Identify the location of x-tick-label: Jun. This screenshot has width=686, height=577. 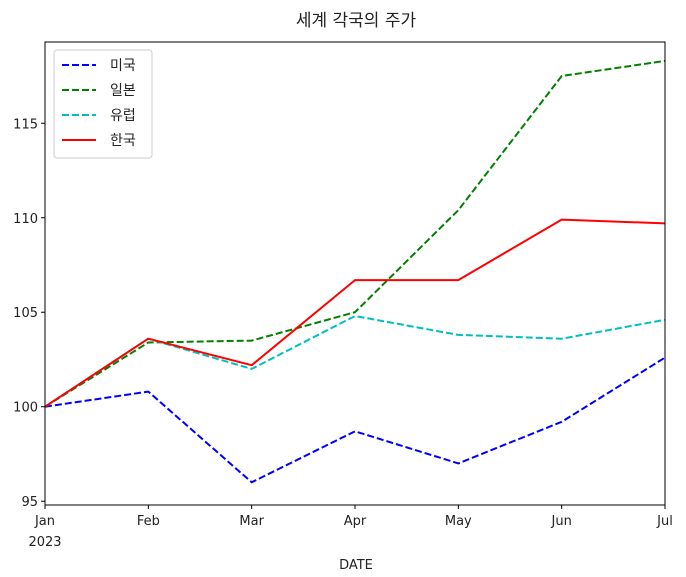
(561, 521).